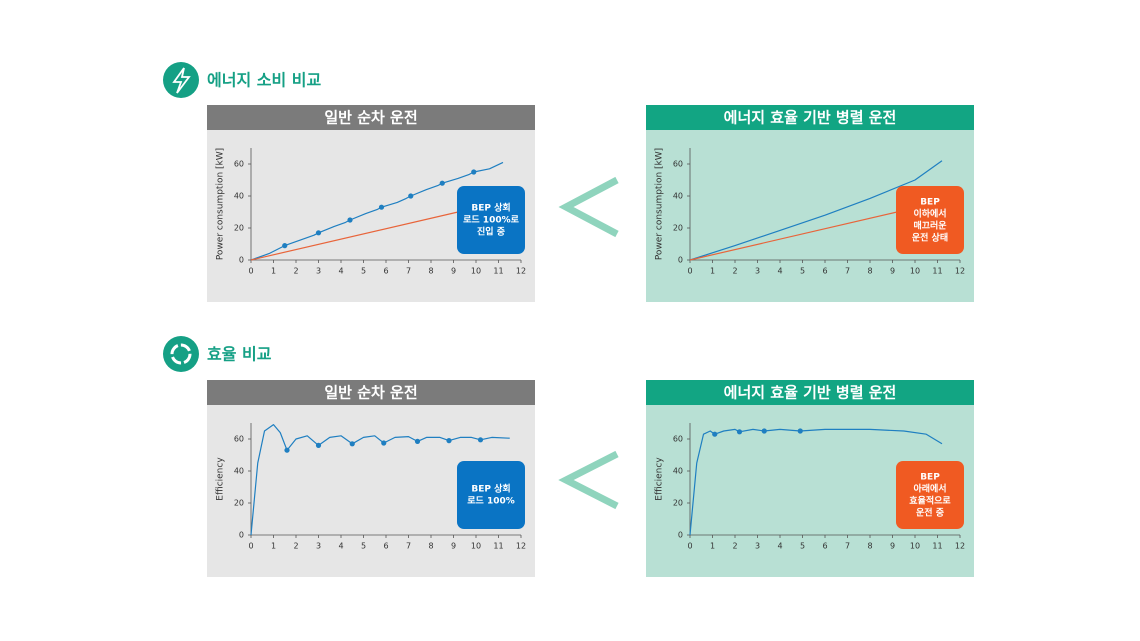 The image size is (1140, 641). I want to click on section-heading: 에너지 소비 비교, so click(264, 80).